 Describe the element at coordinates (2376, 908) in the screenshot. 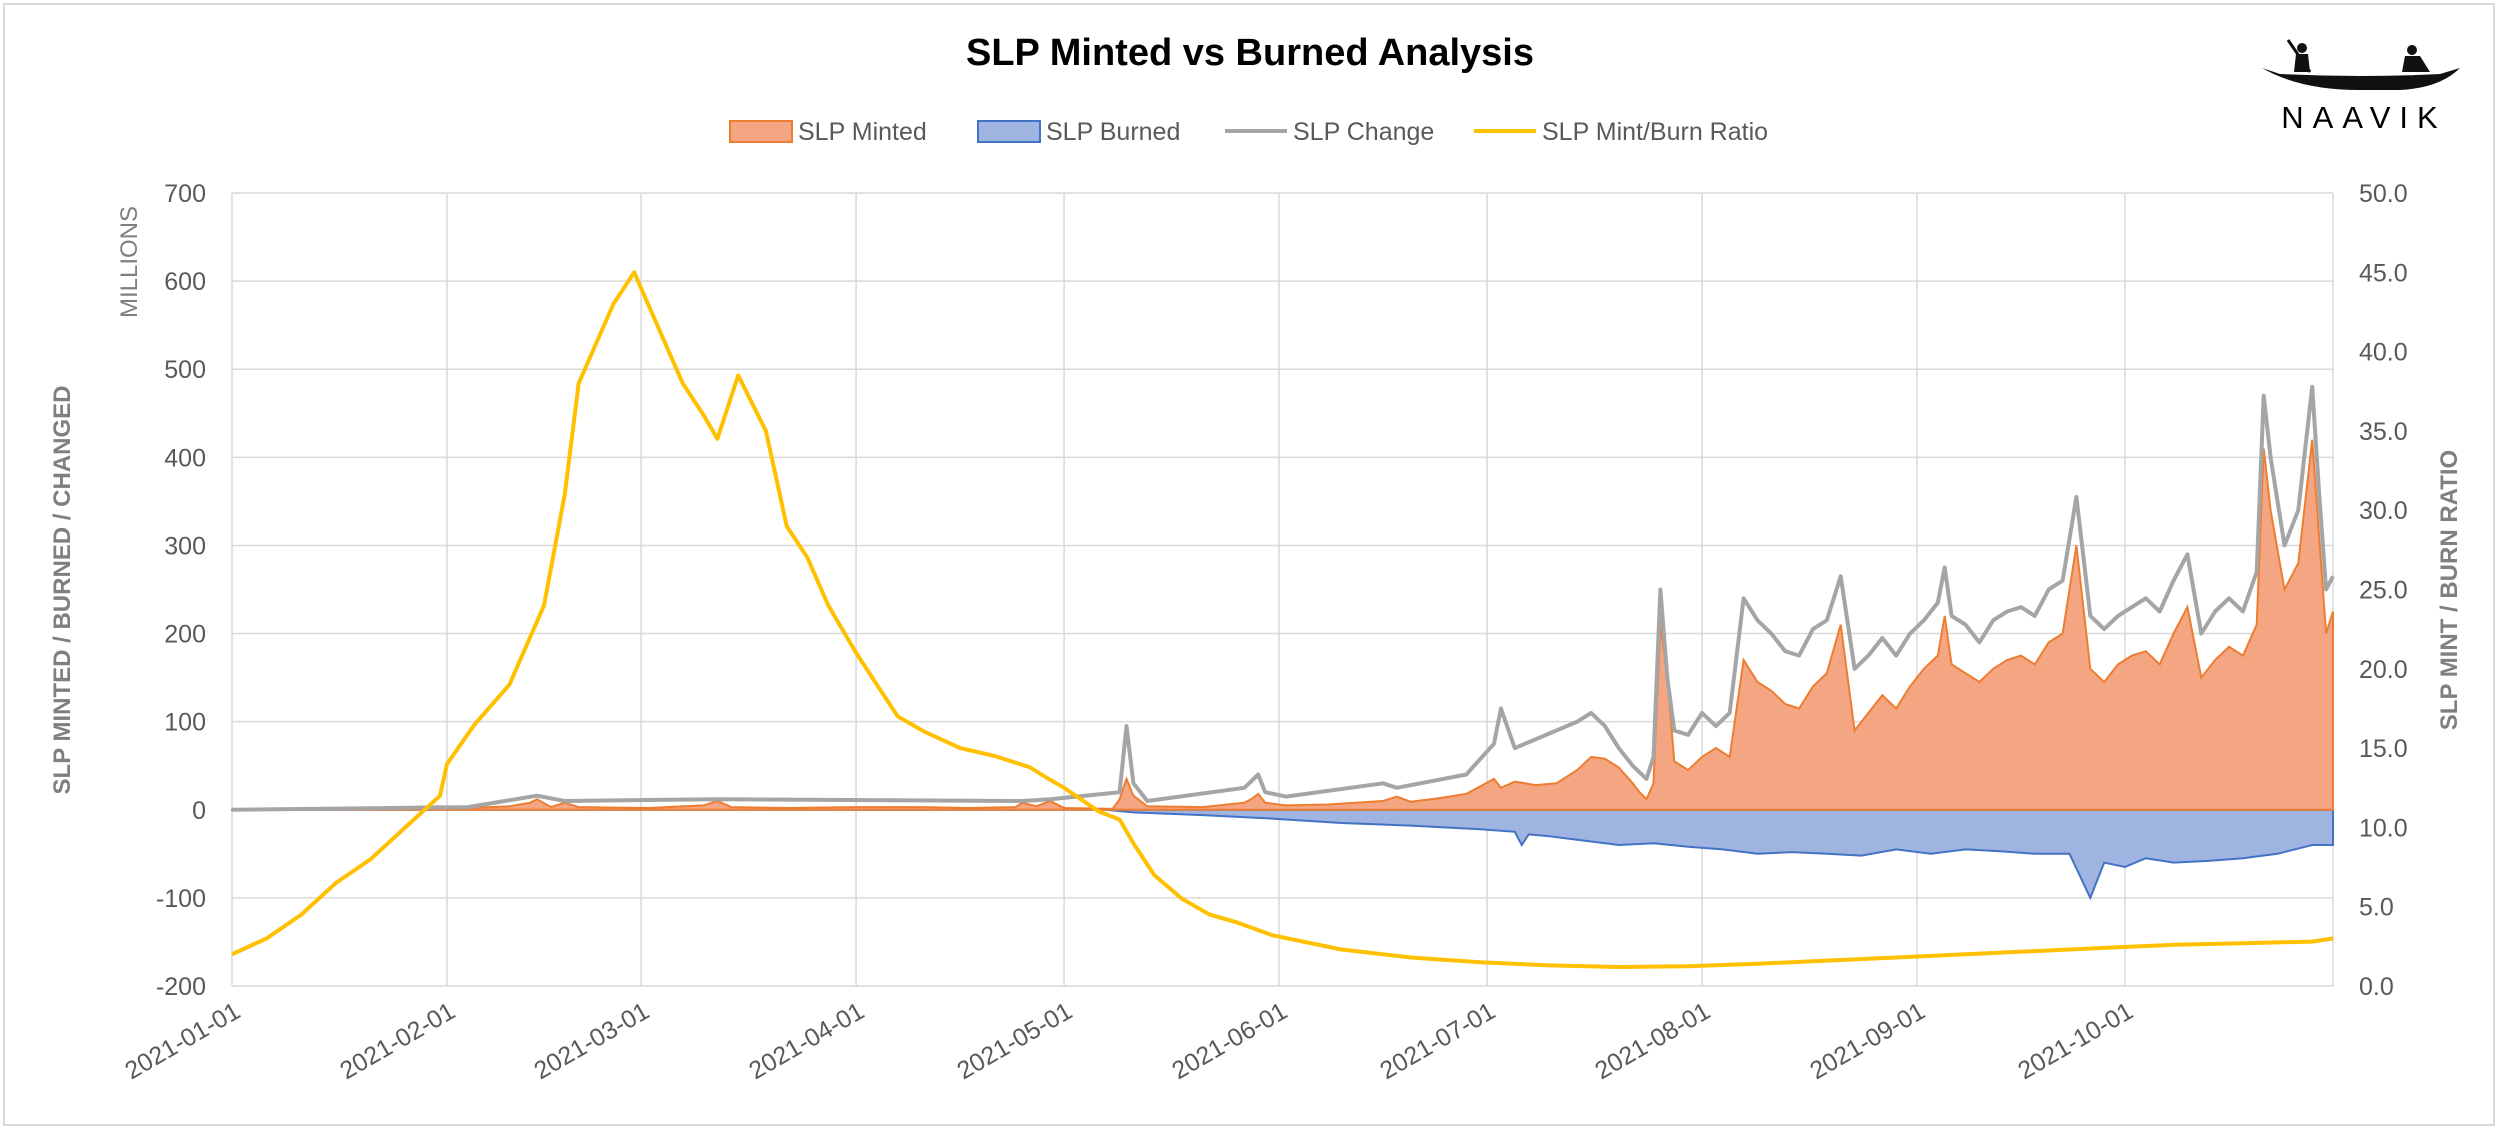

I see `y-right-tick-label: 5.0` at that location.